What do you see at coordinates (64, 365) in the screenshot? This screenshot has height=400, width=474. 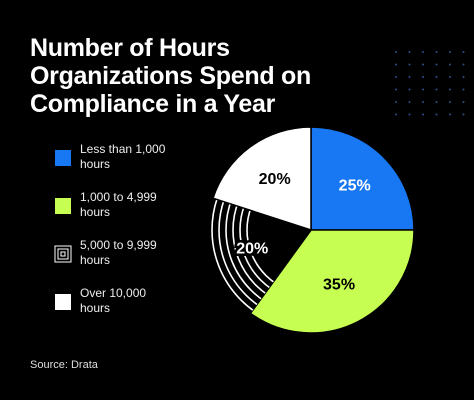 I see `source-note: Source: Drata` at bounding box center [64, 365].